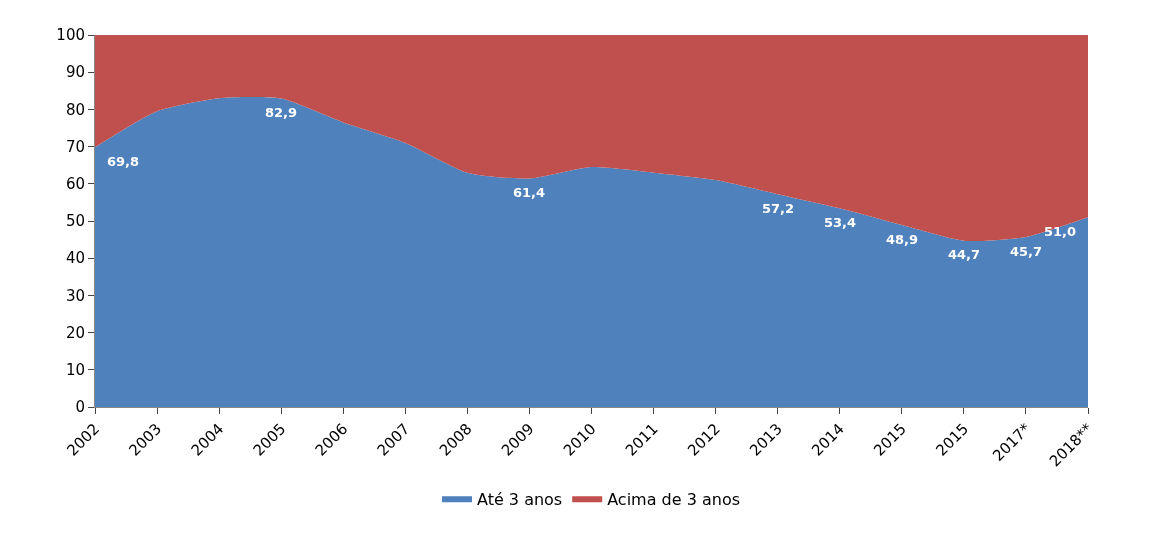  Describe the element at coordinates (529, 192) in the screenshot. I see `data-label: 61,4` at that location.